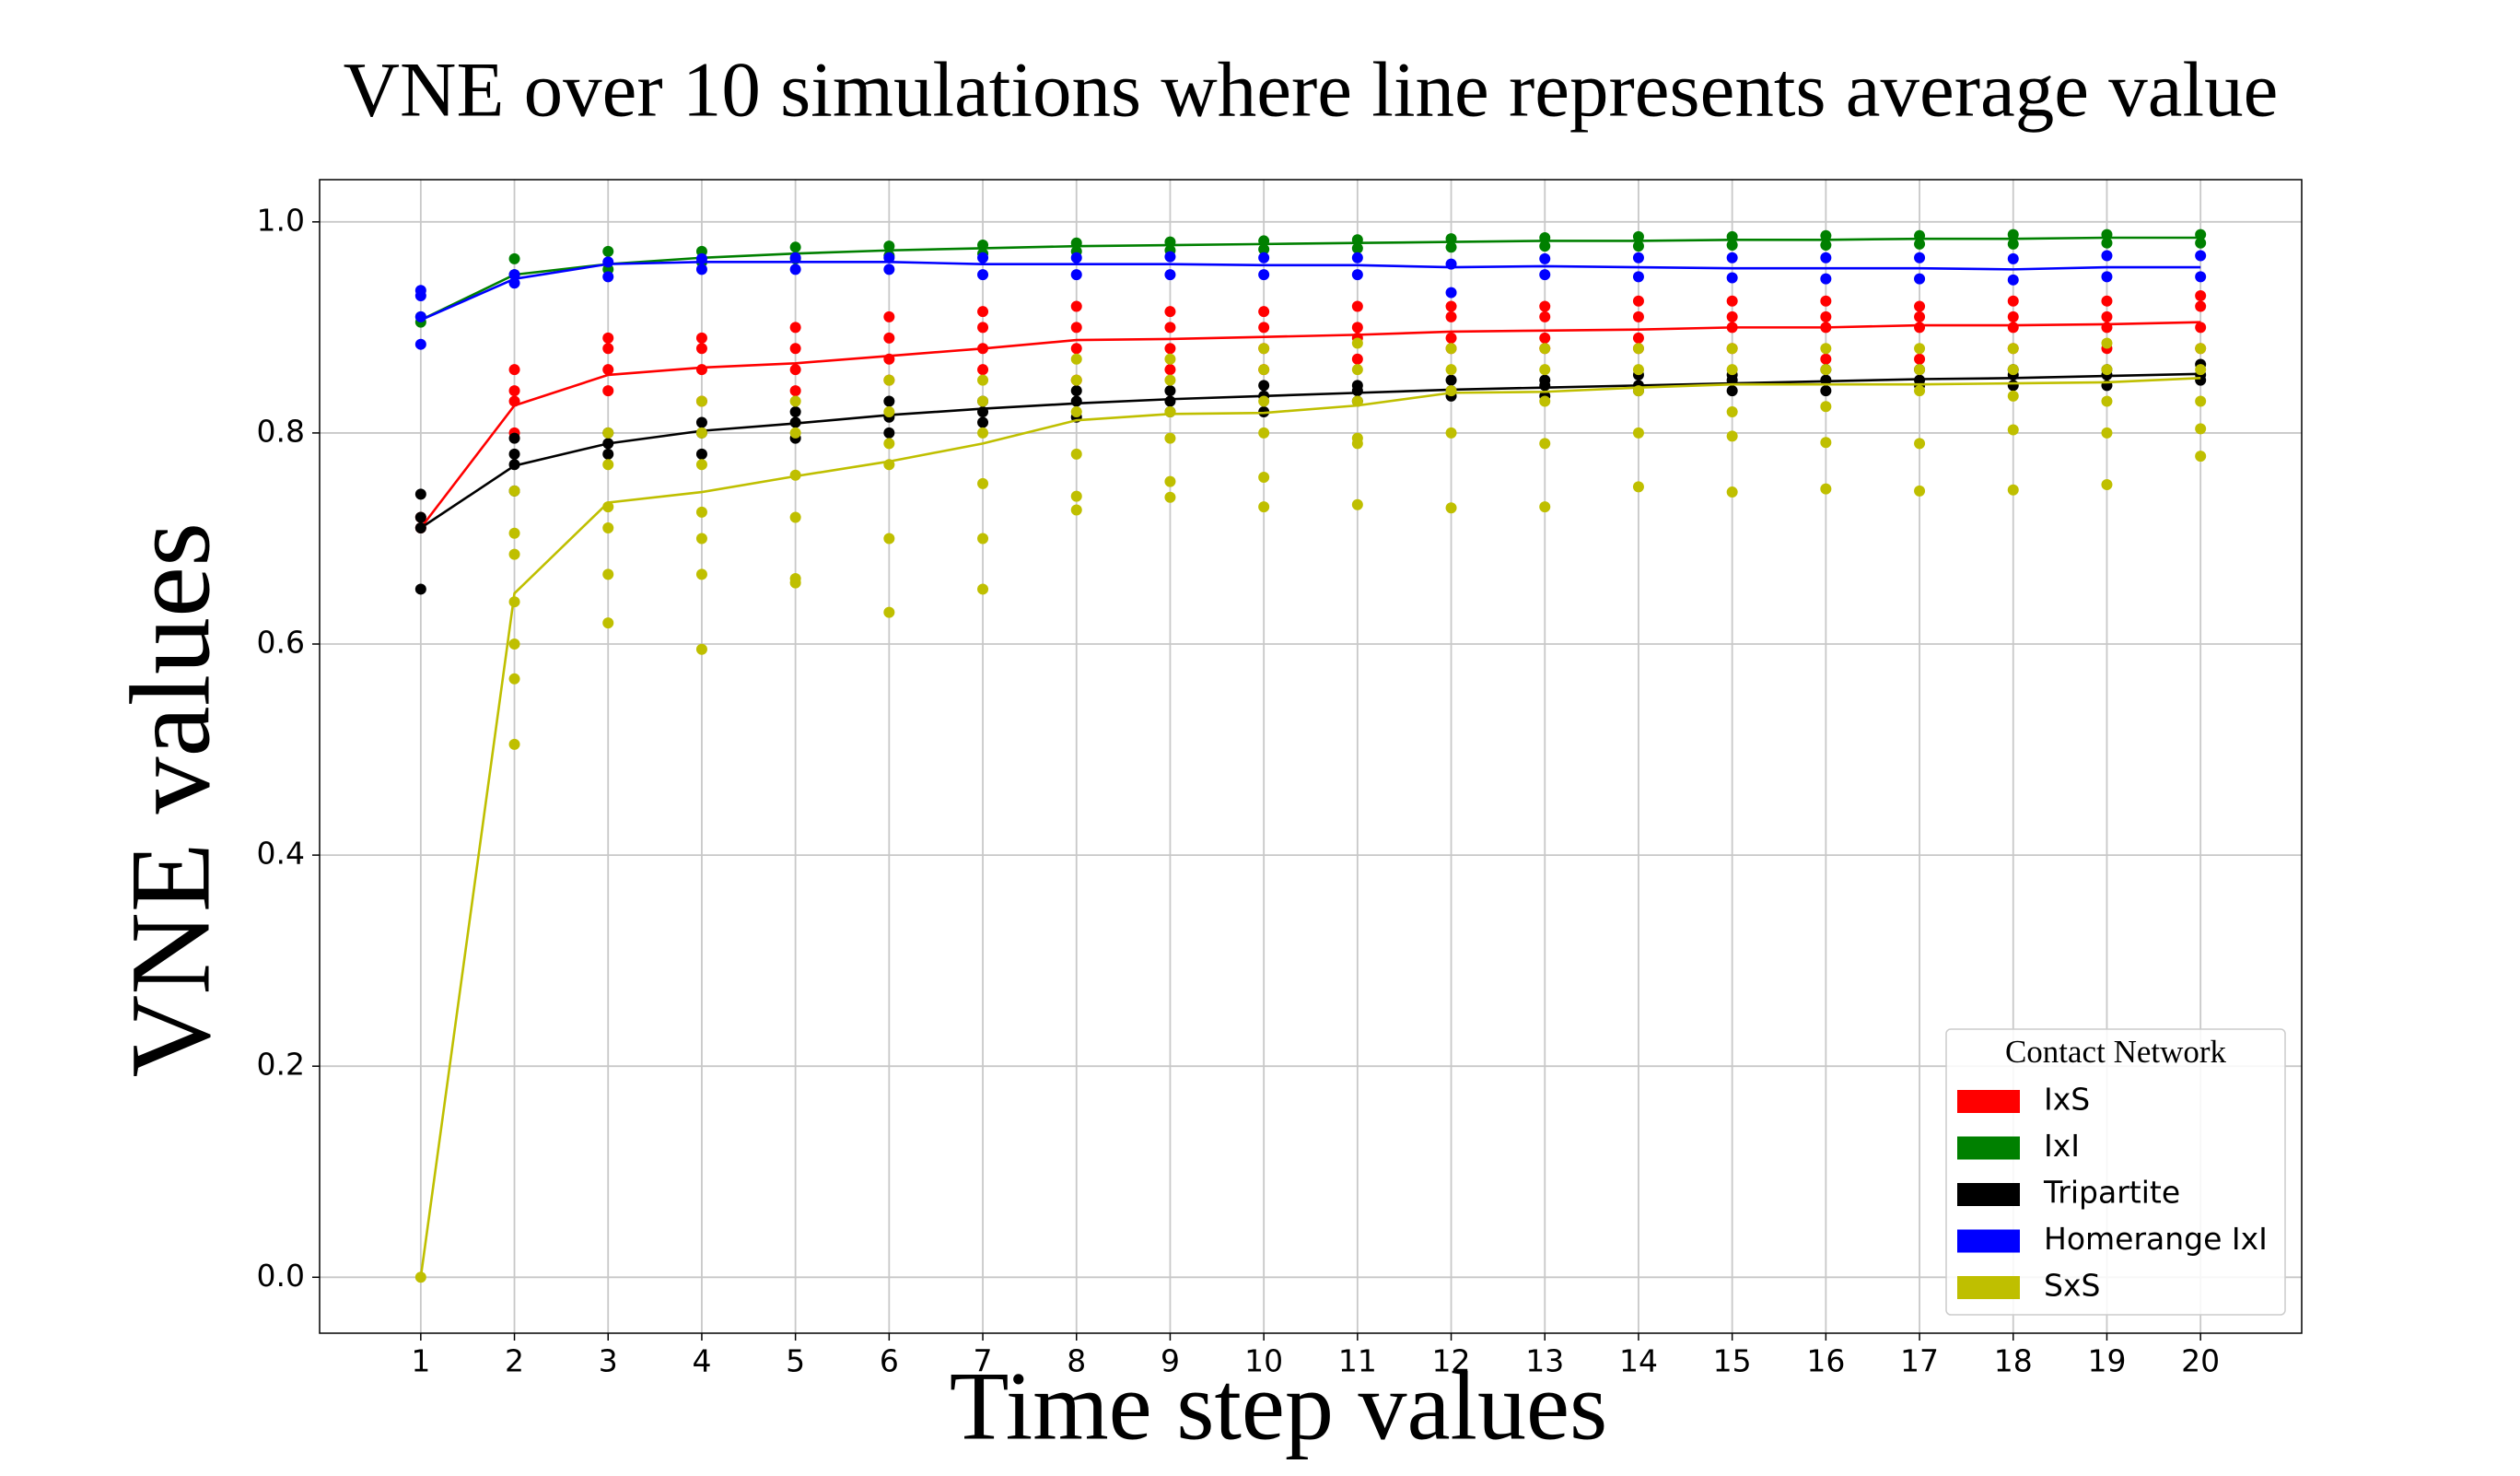 The height and width of the screenshot is (1476, 2520). I want to click on x-tick-label: 18, so click(2013, 1361).